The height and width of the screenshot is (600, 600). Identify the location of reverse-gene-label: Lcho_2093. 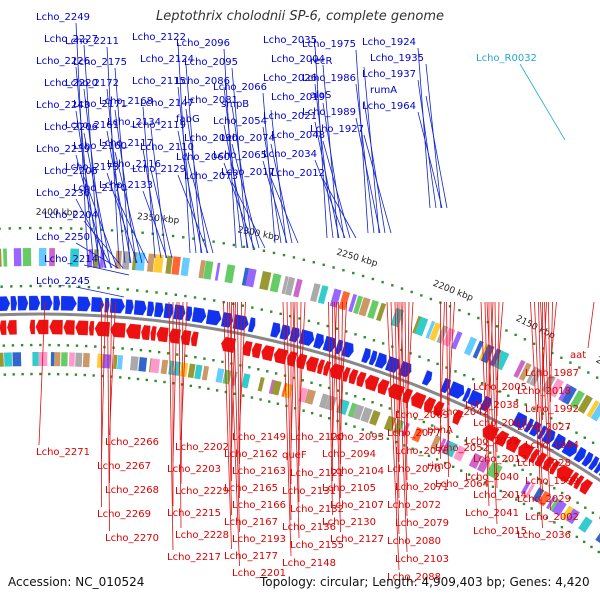
(357, 437).